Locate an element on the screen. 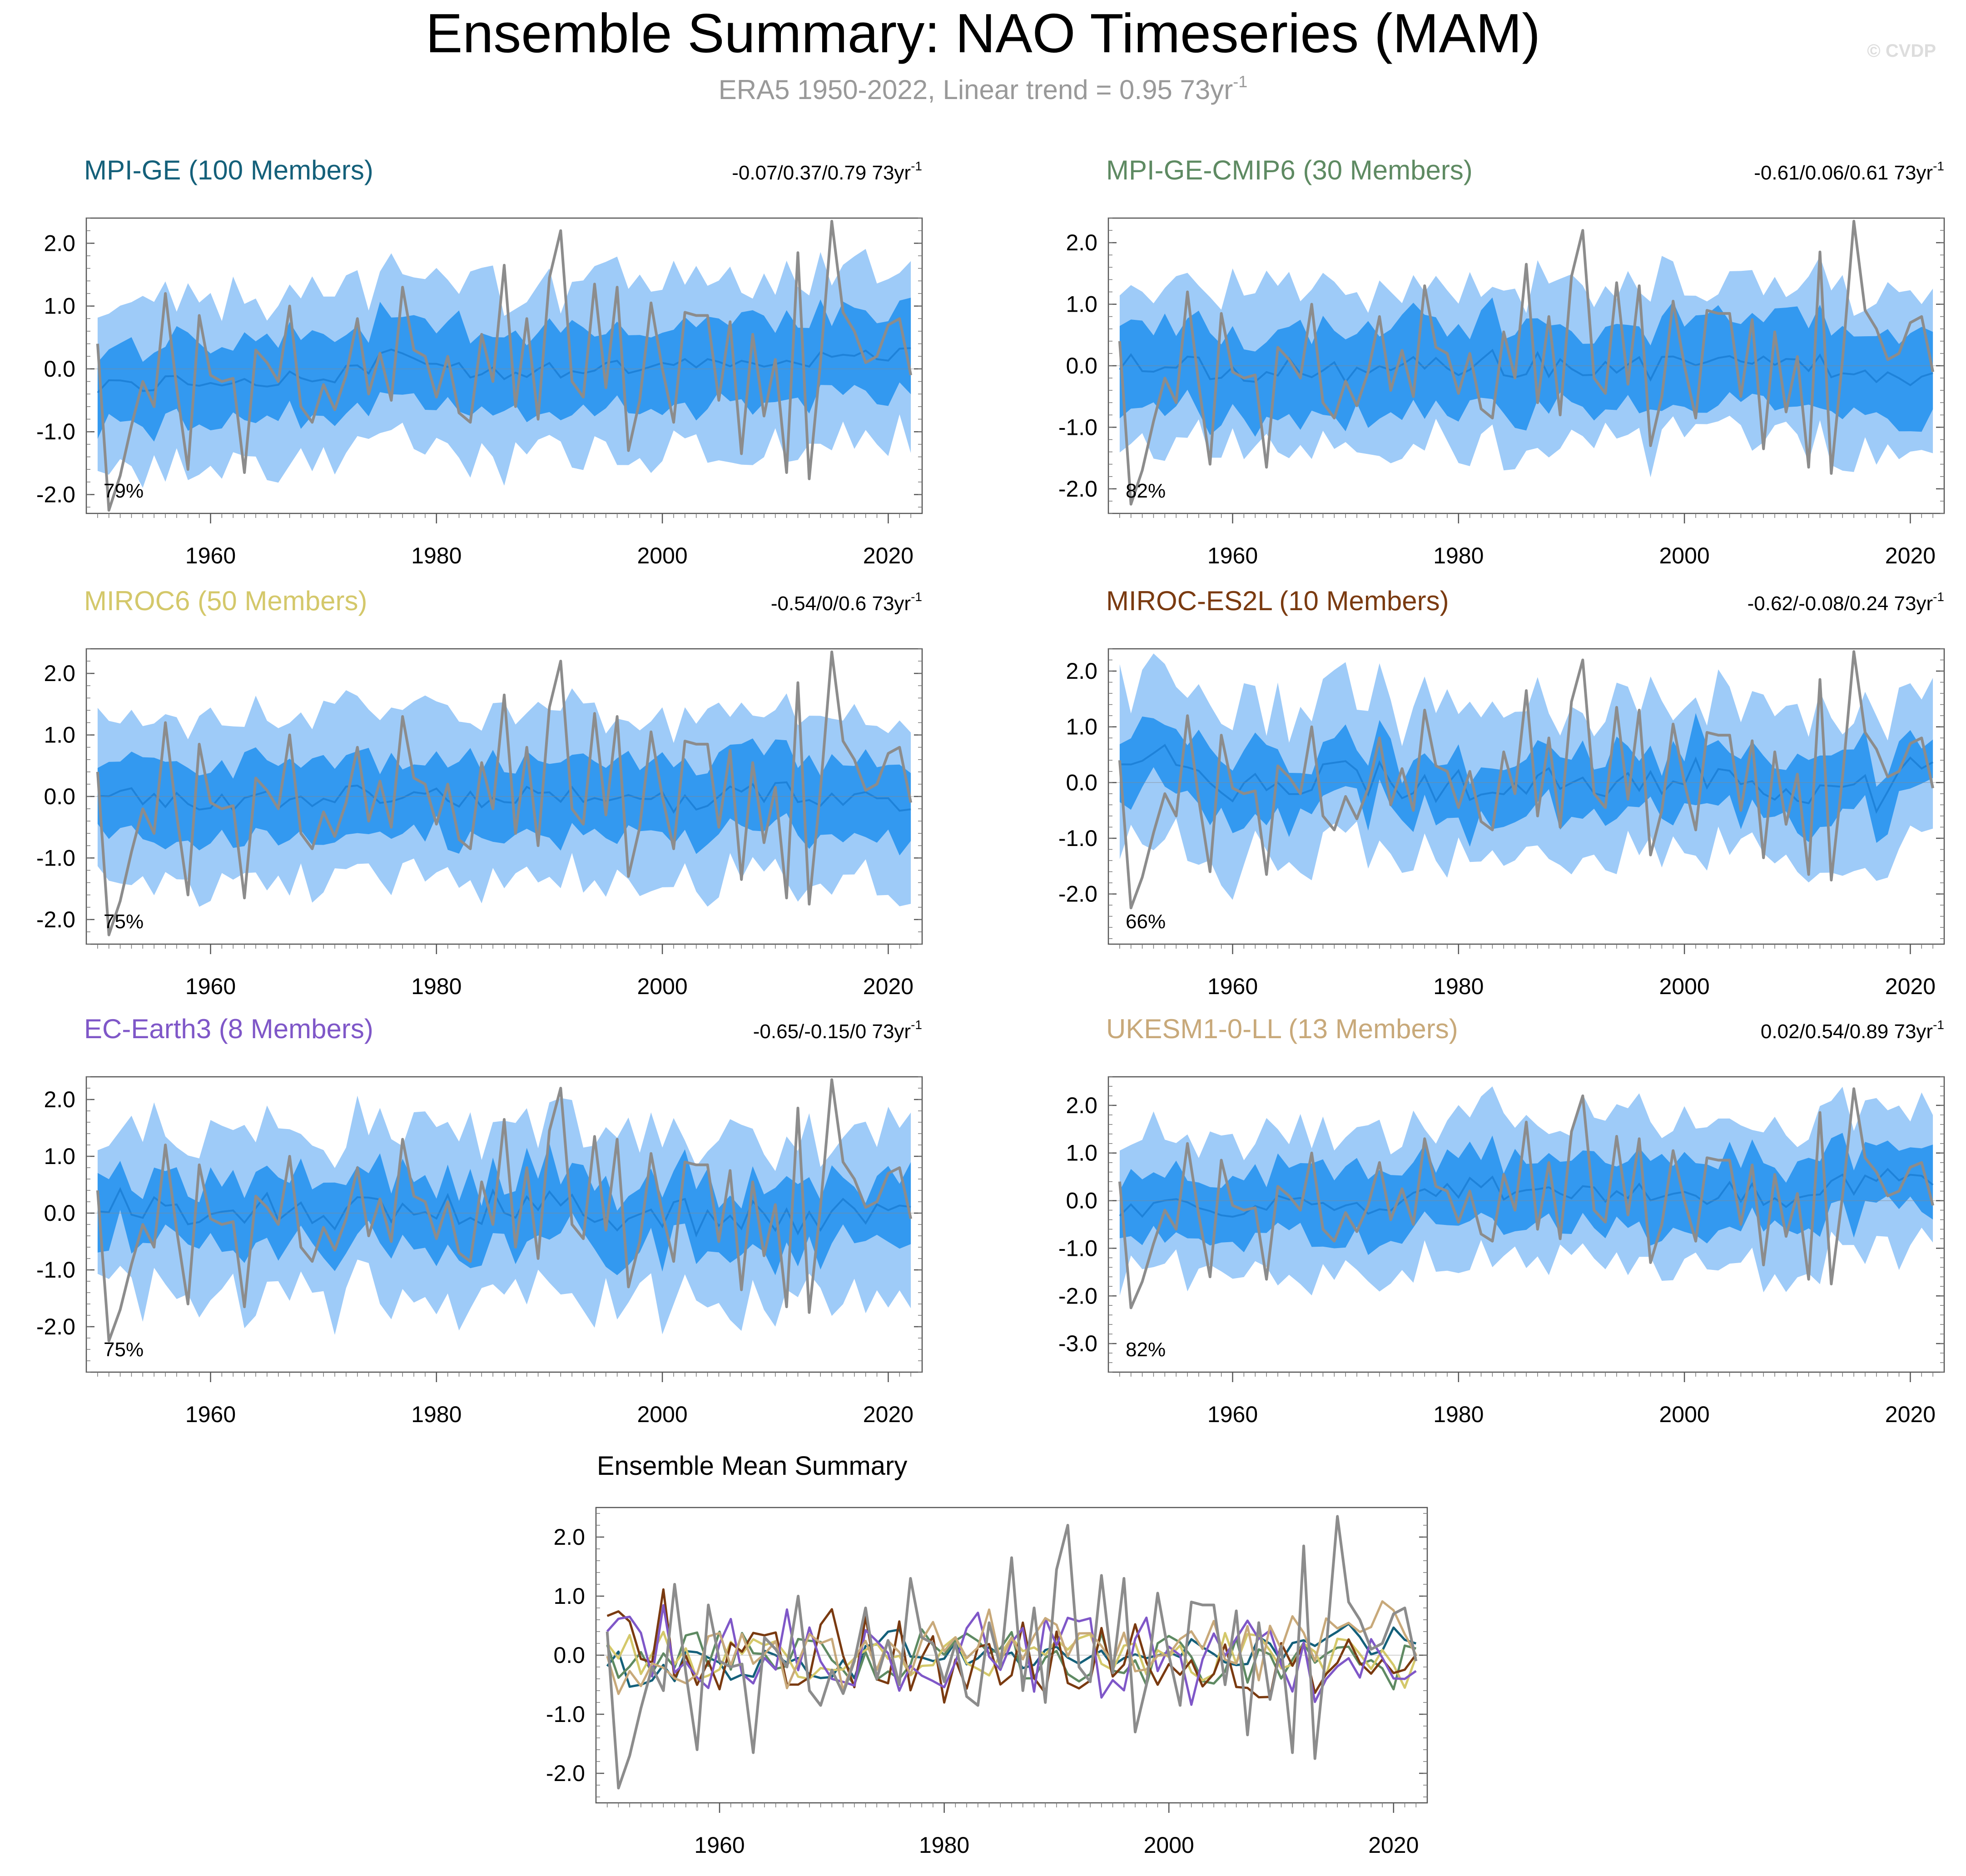 This screenshot has height=1876, width=1966. subtitle-text: ERA5 1950-2022, Linear trend = 0.95 73yr is located at coordinates (976, 90).